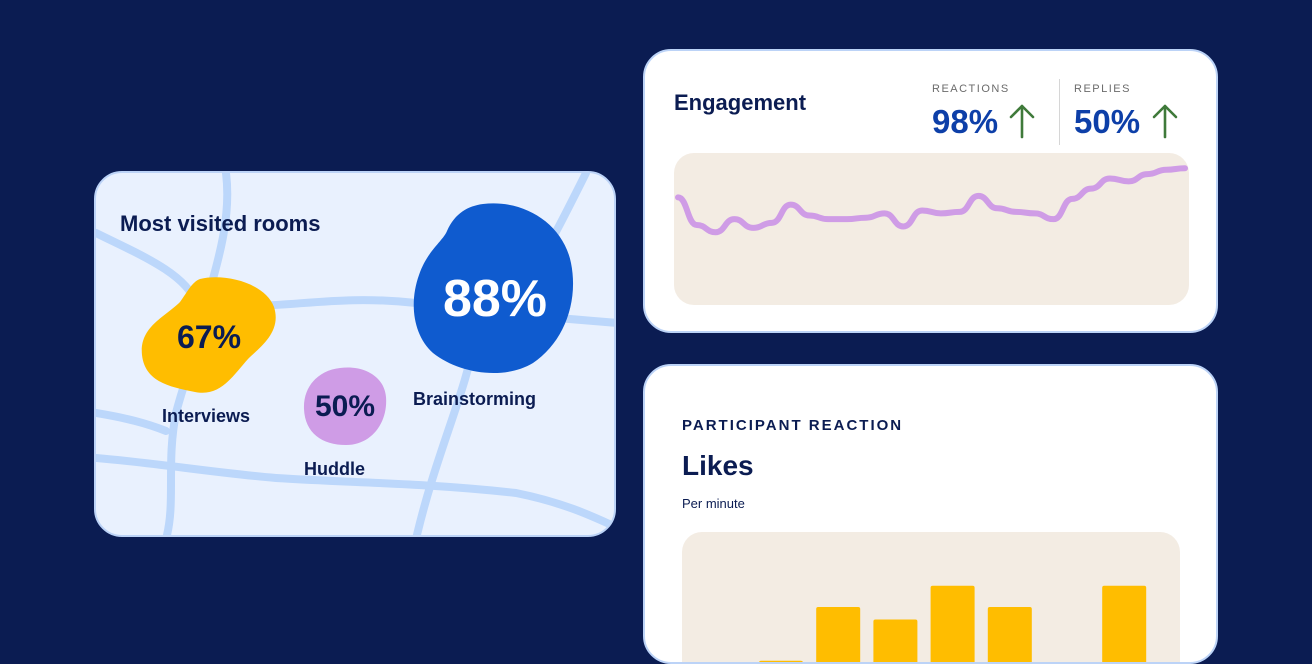 The height and width of the screenshot is (664, 1312). I want to click on engagement-title: Engagement, so click(740, 103).